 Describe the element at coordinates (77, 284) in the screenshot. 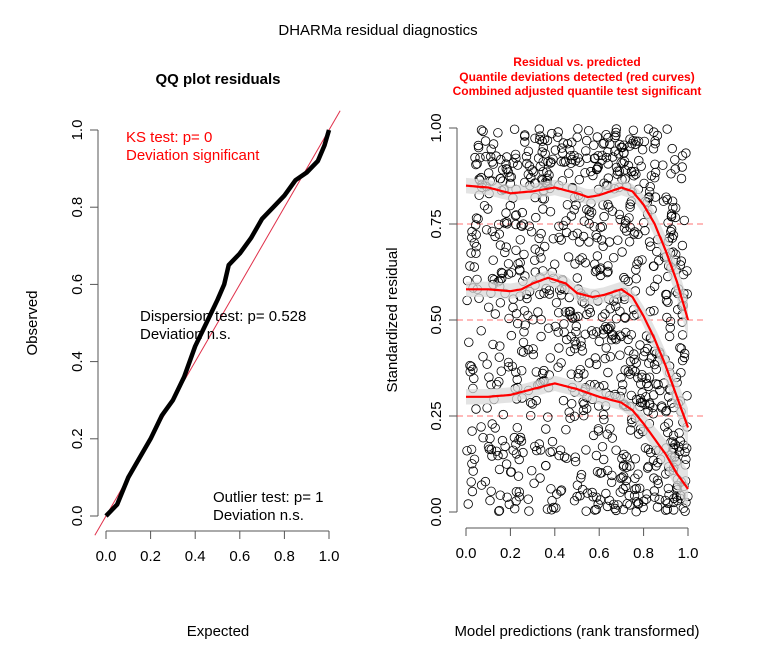

I see `qq-y-tick-label: 0.6` at that location.